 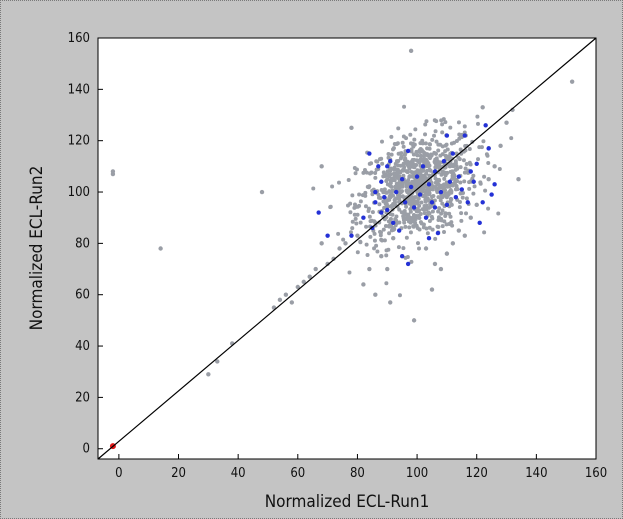 What do you see at coordinates (79, 89) in the screenshot?
I see `y-tick-label: 140` at bounding box center [79, 89].